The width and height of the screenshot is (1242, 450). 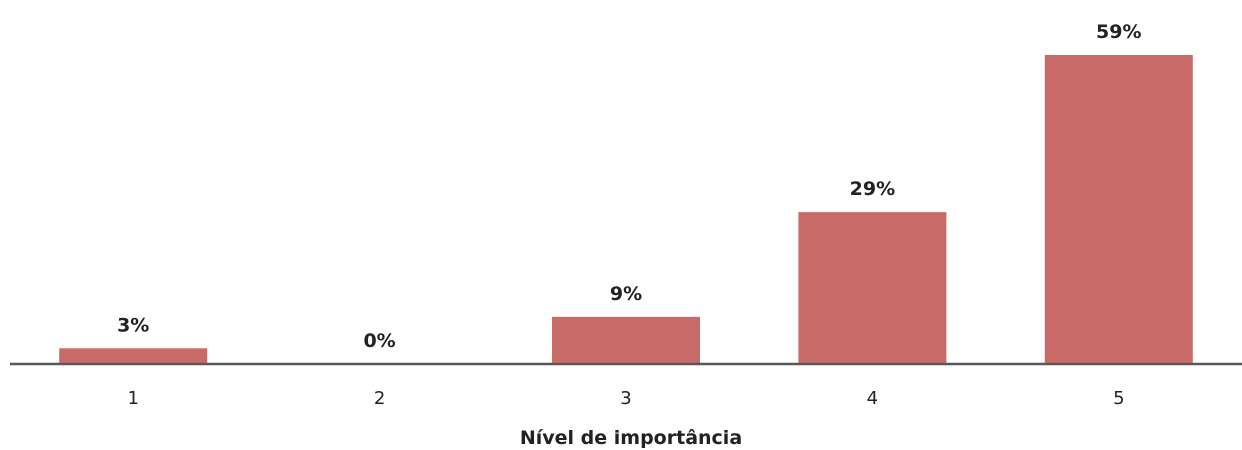 I want to click on x-tick-label-4: 4, so click(x=872, y=398).